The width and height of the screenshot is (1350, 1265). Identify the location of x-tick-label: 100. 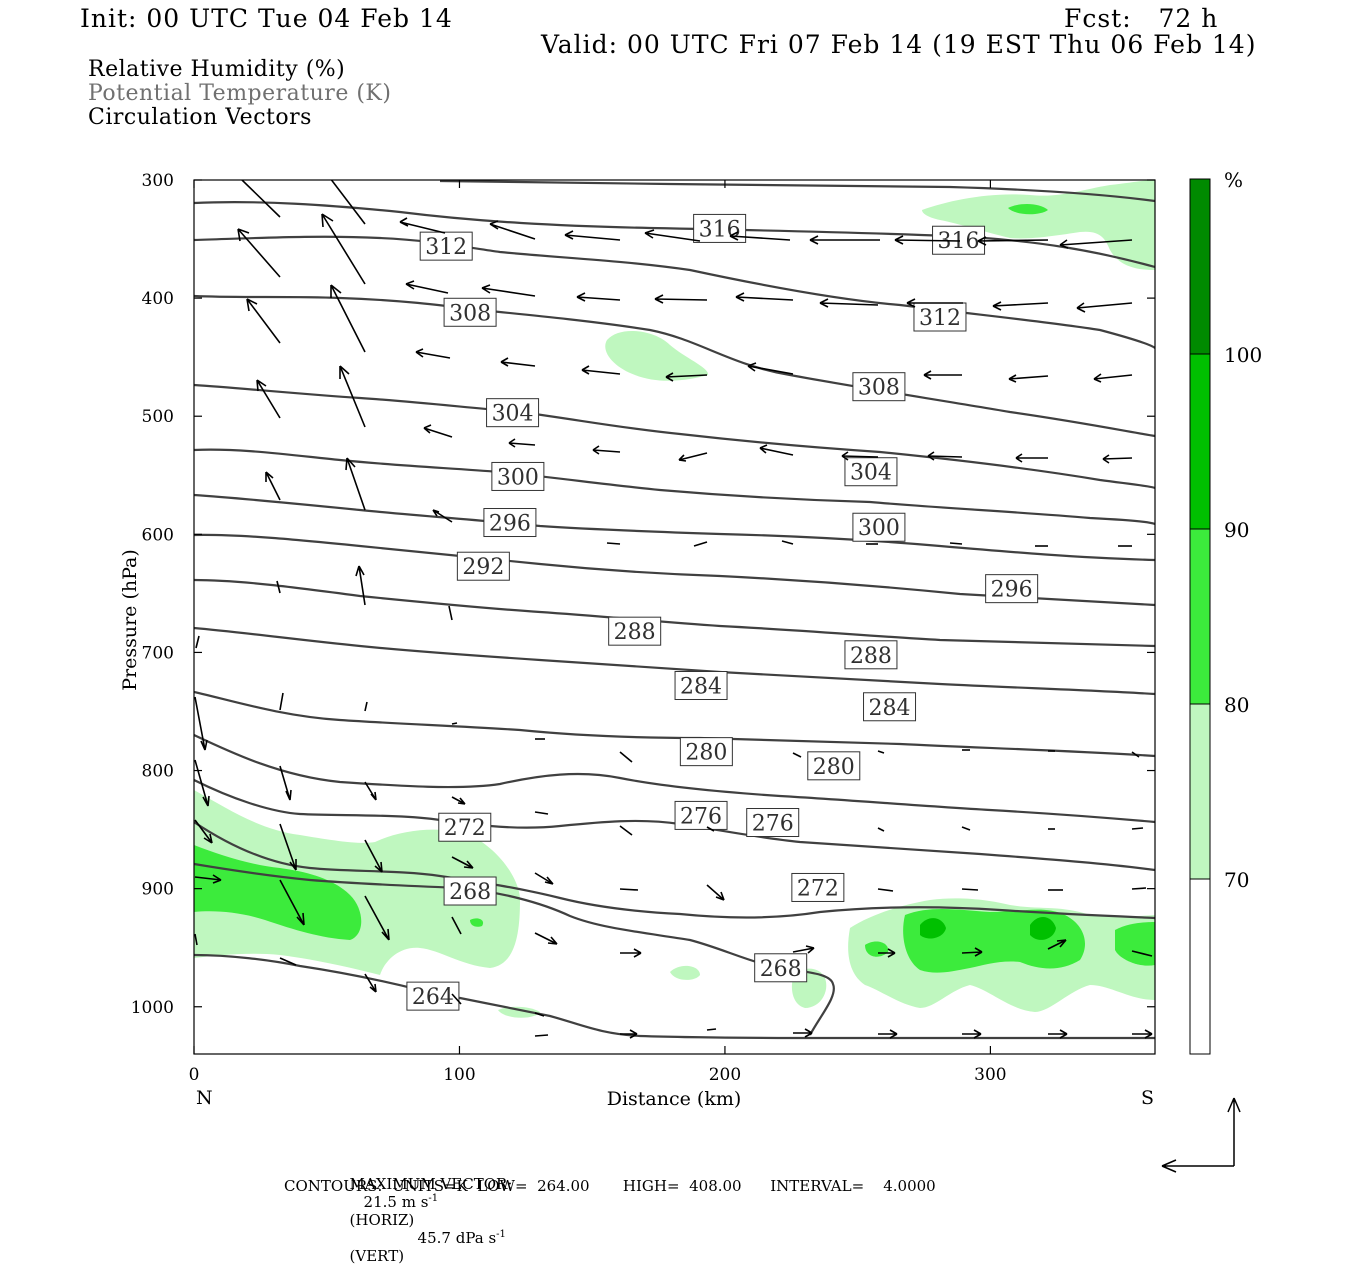
(459, 1075).